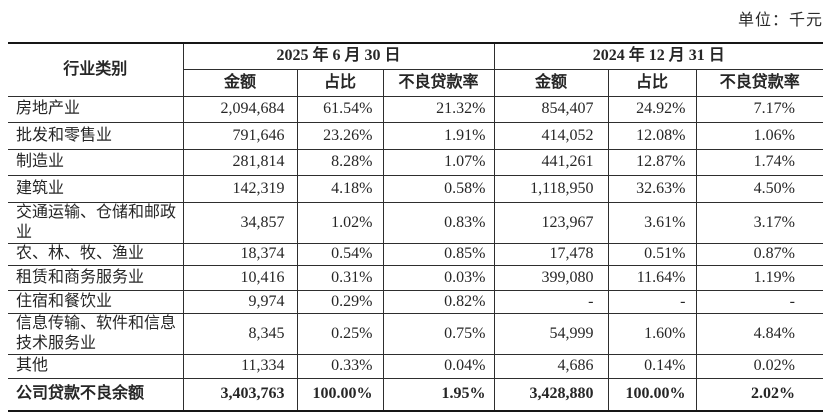  I want to click on ratio-2025-cell: 4.18%, so click(340, 188).